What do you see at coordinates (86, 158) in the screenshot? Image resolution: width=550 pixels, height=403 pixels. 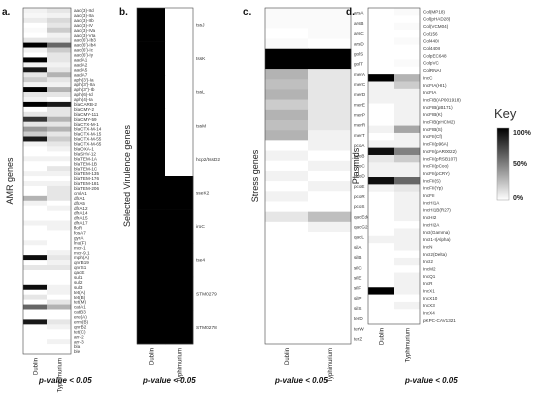 I see `row-label: blaTEM-1A` at bounding box center [86, 158].